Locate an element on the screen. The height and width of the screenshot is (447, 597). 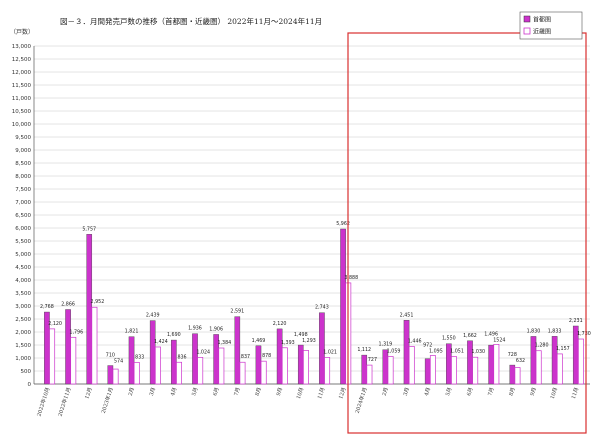
data-label-shuto: 972 is located at coordinates (427, 346).